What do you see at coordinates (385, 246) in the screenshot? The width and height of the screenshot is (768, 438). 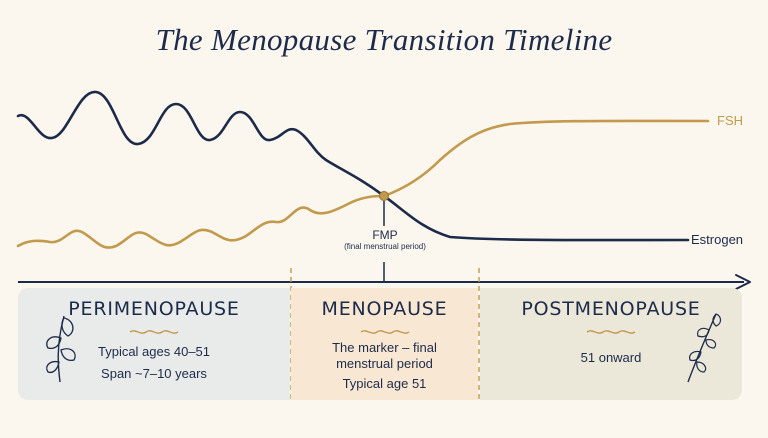 I see `fmp-sublabel: (final menstrual period)` at bounding box center [385, 246].